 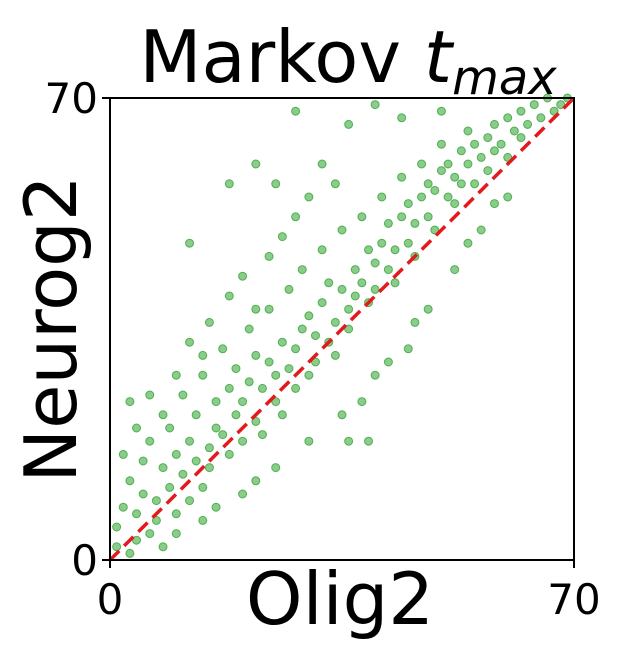 I want to click on y-axis-label: Neurog2, so click(x=51, y=328).